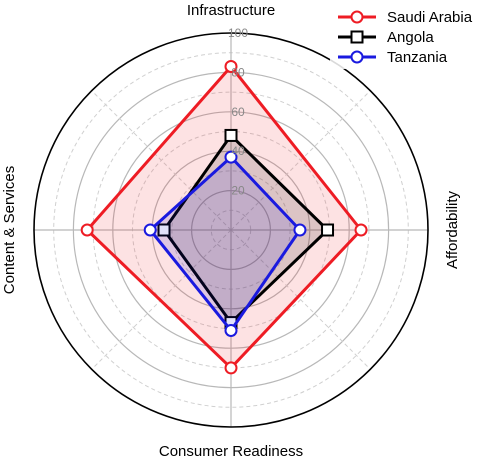 This screenshot has height=457, width=498. I want to click on axis-label-consumer-readiness: Consumer Readiness, so click(231, 450).